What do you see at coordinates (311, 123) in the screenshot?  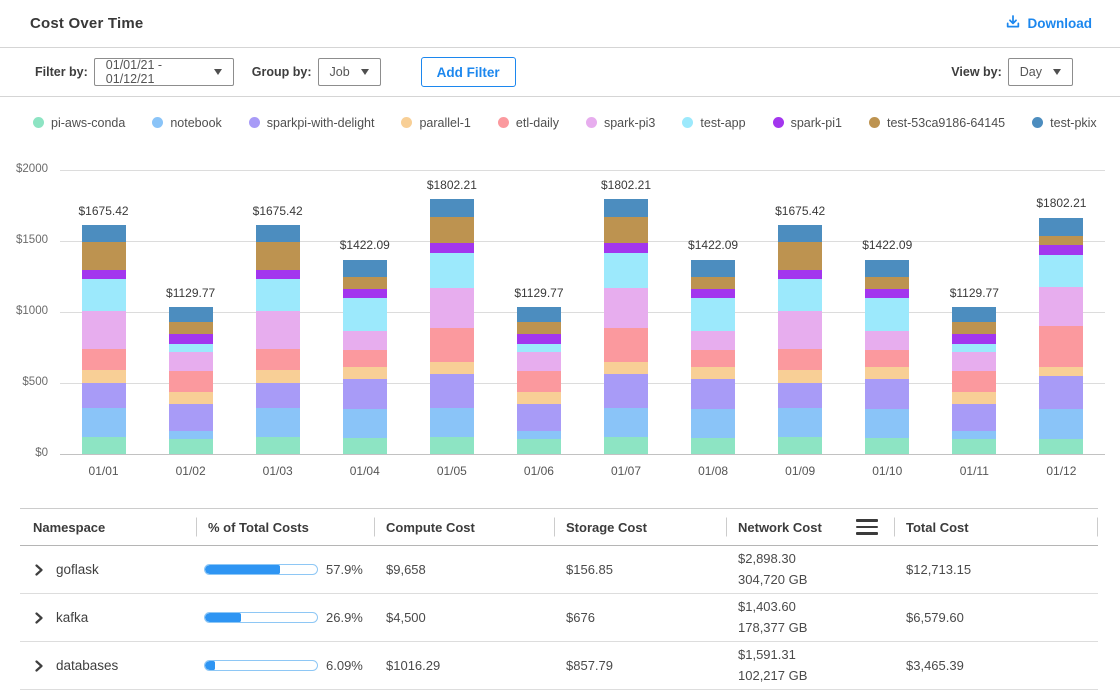 I see `legend-item-sparkpi-with-delight: sparkpi-with-delight` at bounding box center [311, 123].